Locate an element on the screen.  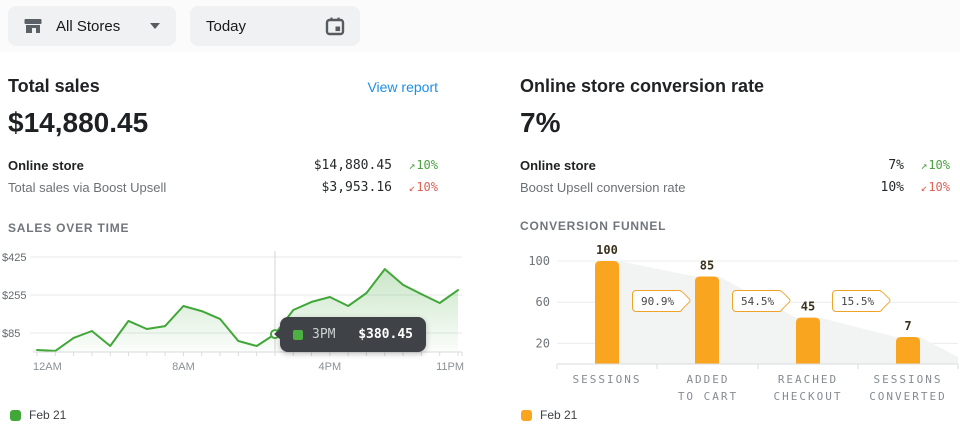
store-icon is located at coordinates (33, 26).